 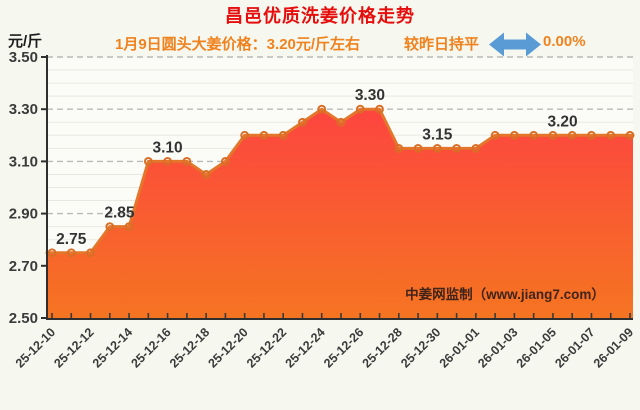 What do you see at coordinates (420, 347) in the screenshot?
I see `x-tick-label: 25-12-30` at bounding box center [420, 347].